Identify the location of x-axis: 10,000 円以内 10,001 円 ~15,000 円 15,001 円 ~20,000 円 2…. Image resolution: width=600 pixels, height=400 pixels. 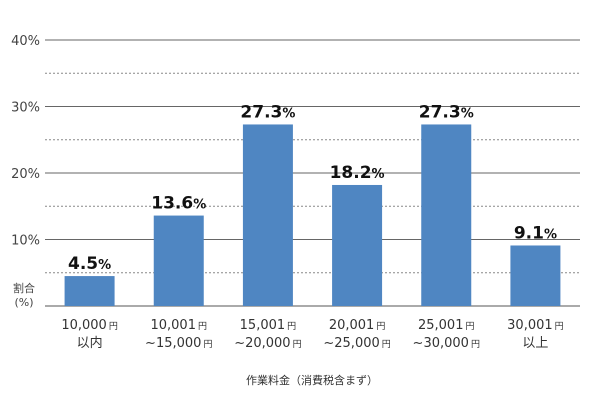
(312, 334).